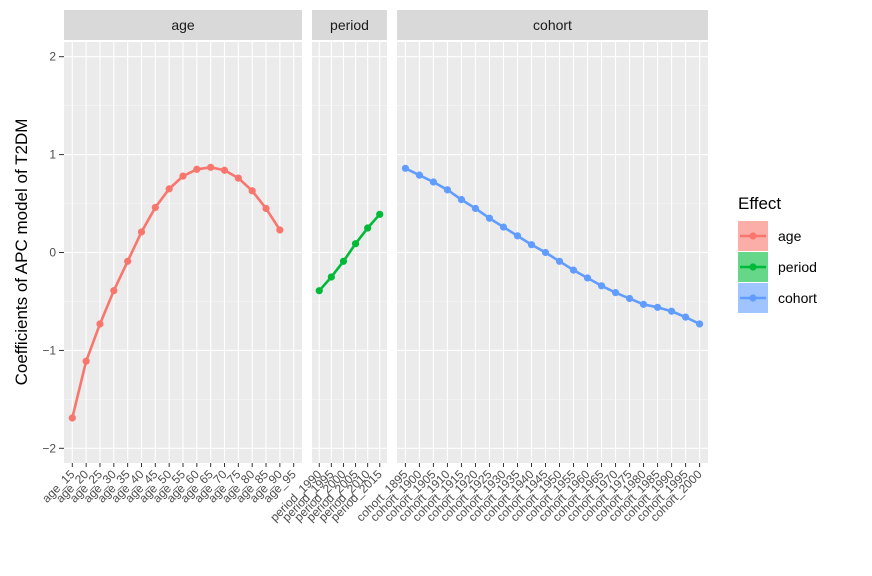 Image resolution: width=872 pixels, height=576 pixels. What do you see at coordinates (52, 57) in the screenshot?
I see `y-tick-label: 2` at bounding box center [52, 57].